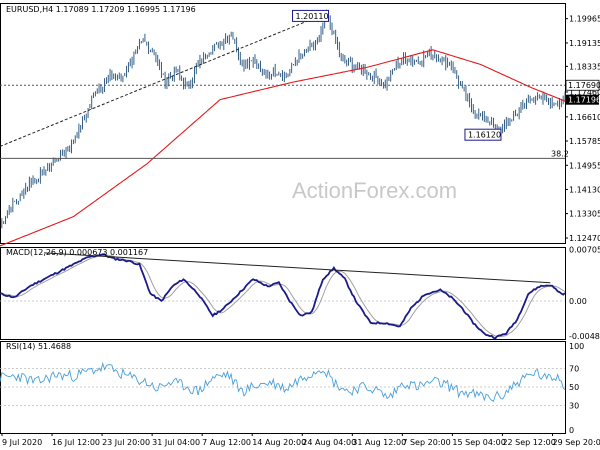 The image size is (600, 450). I want to click on time-tick-label: 22 Sep 12:00, so click(528, 442).